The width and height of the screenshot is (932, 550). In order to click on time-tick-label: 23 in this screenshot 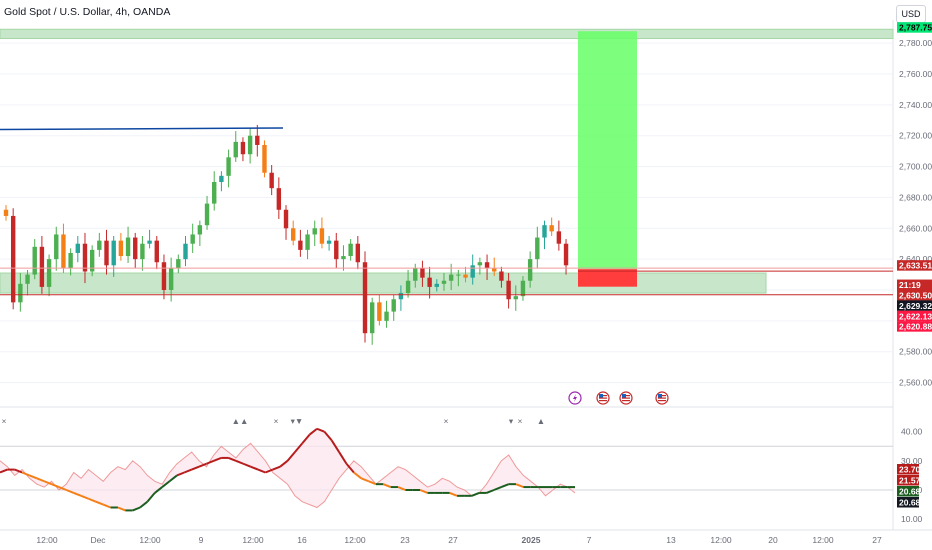, I will do `click(405, 540)`.